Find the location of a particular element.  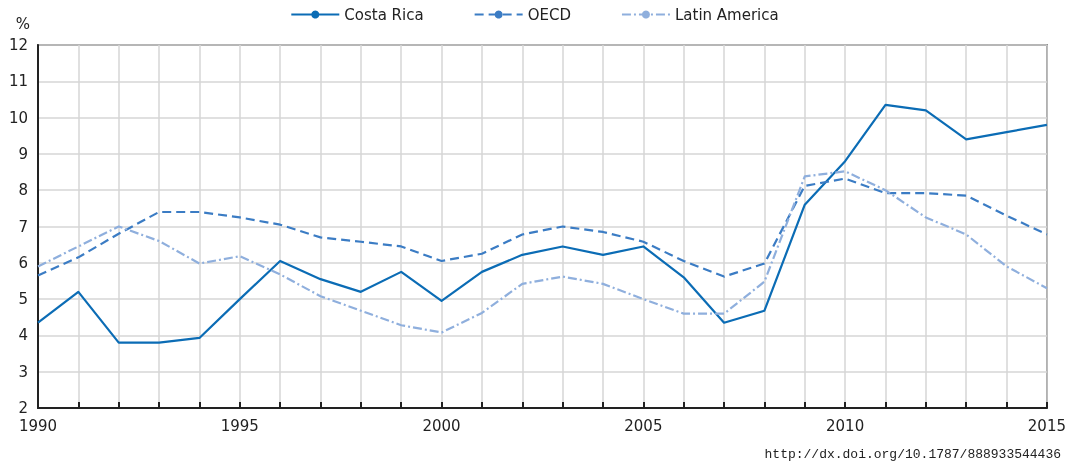

y-tick-label: 8 is located at coordinates (23, 190).